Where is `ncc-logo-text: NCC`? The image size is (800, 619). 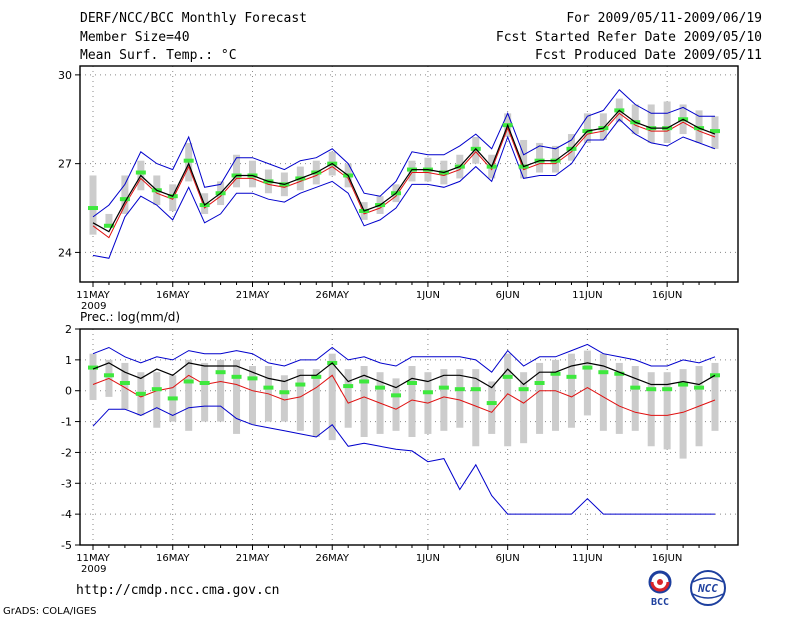
ncc-logo-text: NCC is located at coordinates (707, 588).